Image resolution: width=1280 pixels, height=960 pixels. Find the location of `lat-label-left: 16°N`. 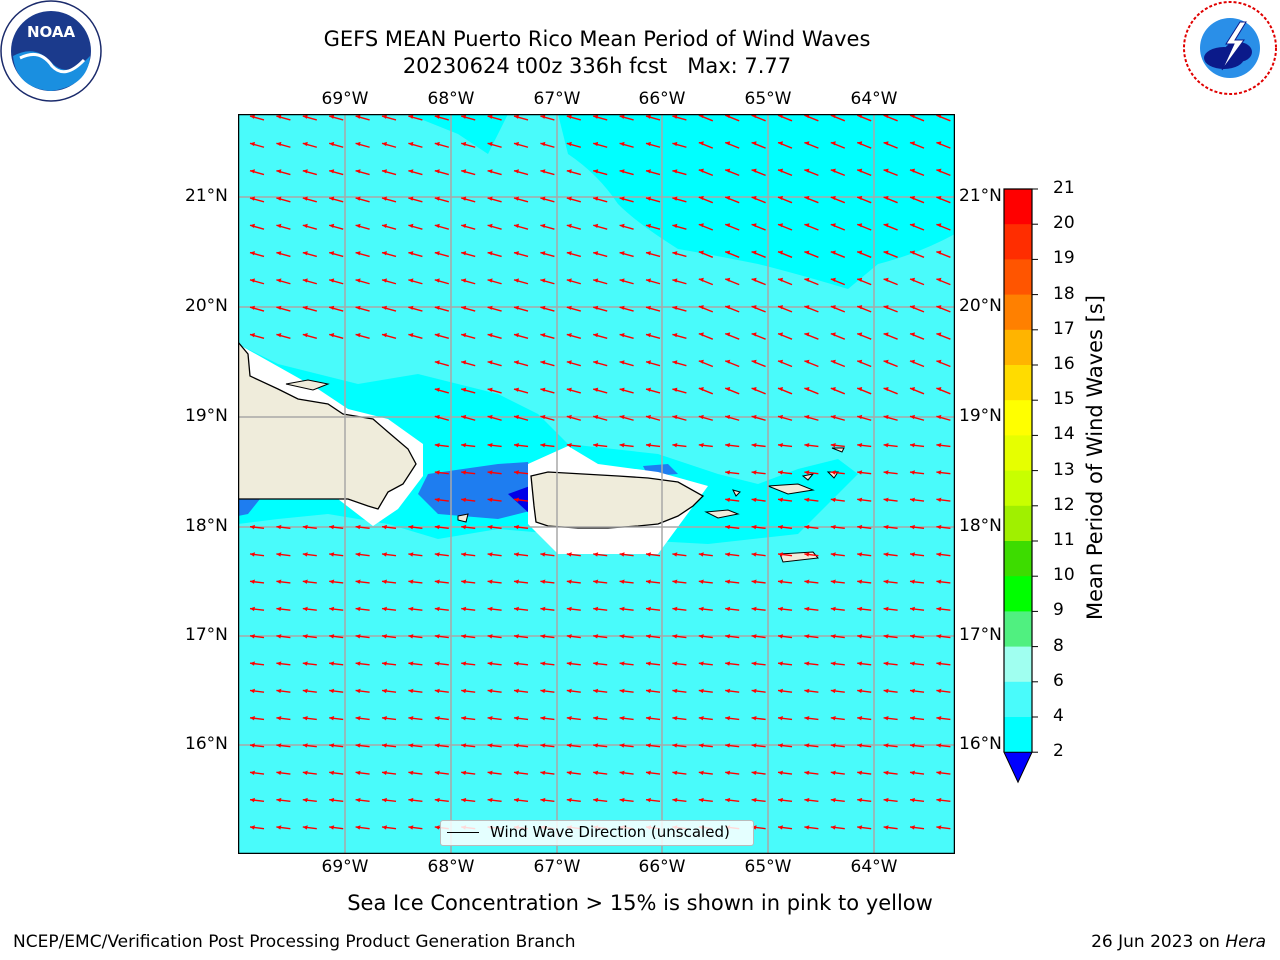

lat-label-left: 16°N is located at coordinates (206, 744).